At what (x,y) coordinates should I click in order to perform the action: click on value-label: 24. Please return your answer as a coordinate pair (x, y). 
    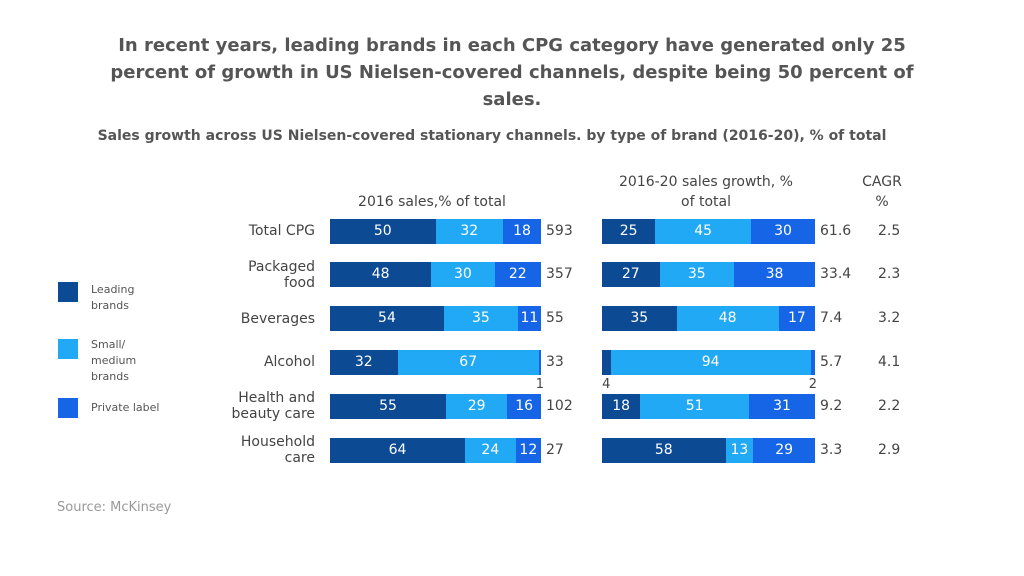
    Looking at the image, I should click on (490, 449).